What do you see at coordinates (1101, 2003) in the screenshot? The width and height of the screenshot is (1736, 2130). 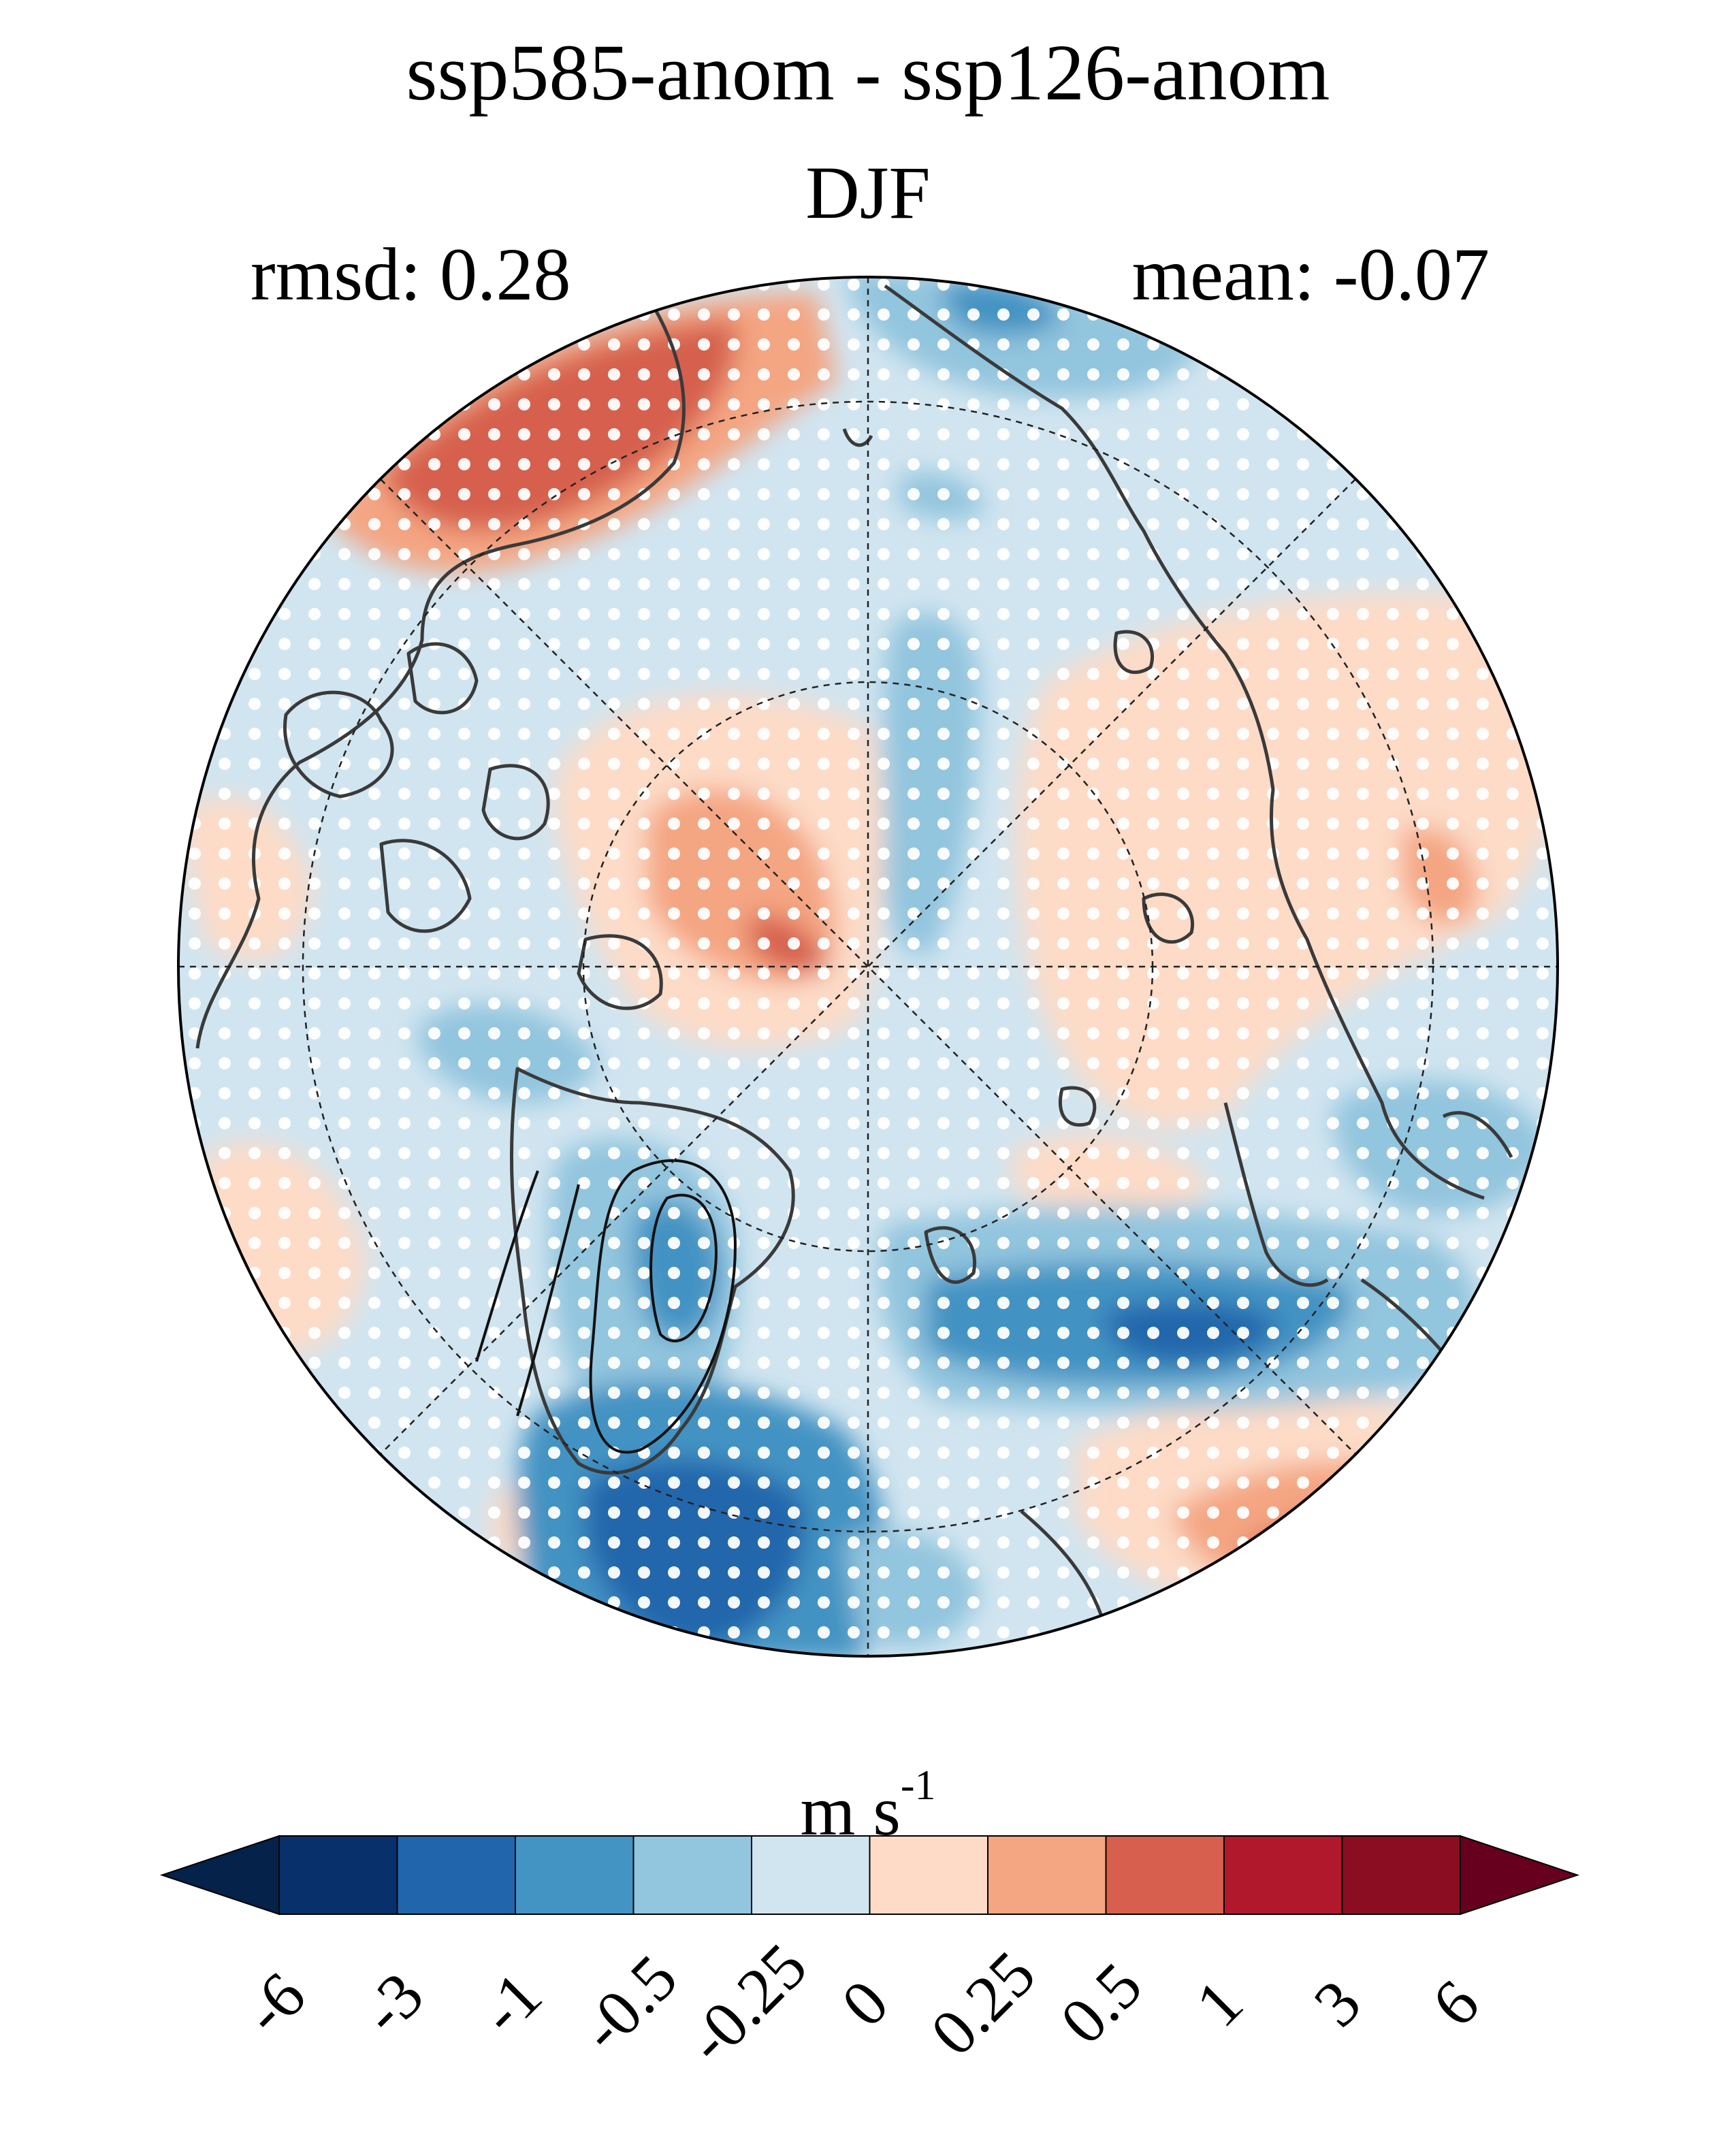 I see `colorbar-tick-label: 0.5` at bounding box center [1101, 2003].